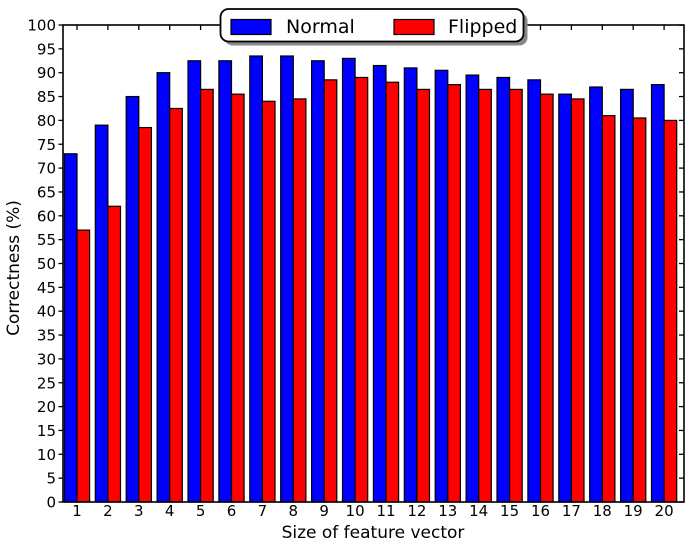 This screenshot has height=550, width=695. I want to click on x-tick-label: 18, so click(602, 511).